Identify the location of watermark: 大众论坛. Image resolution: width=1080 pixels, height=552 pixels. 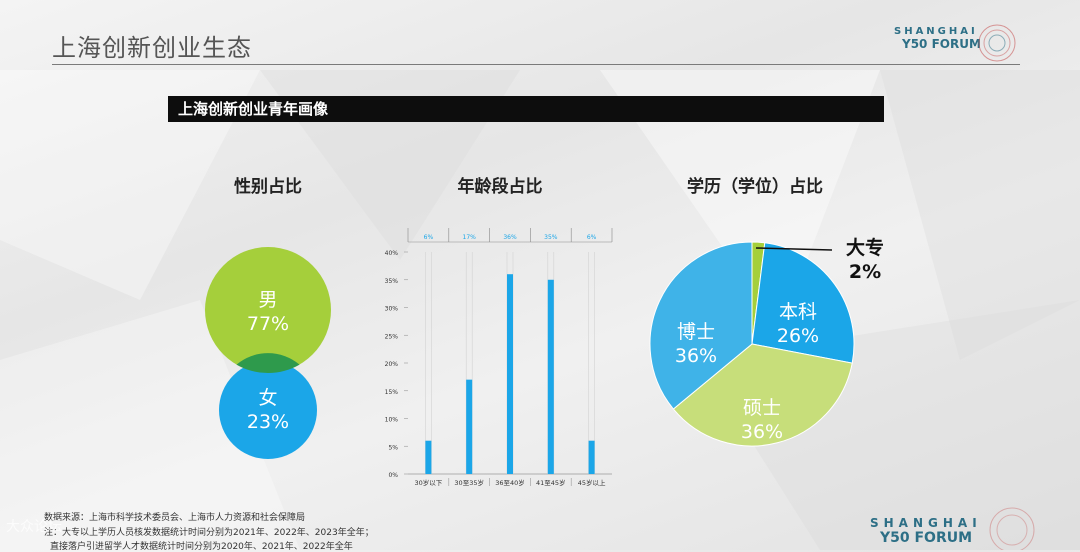
(34, 527).